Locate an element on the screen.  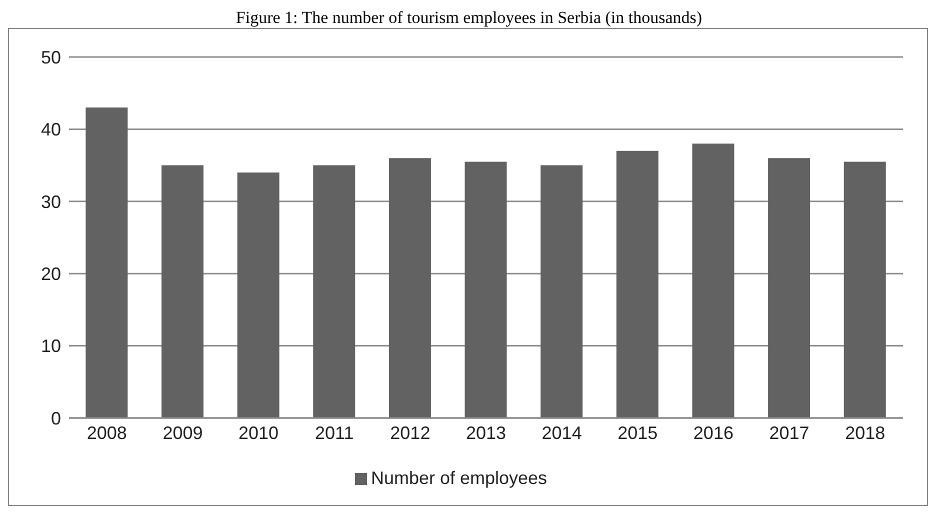
x-tick-label: 2013 is located at coordinates (486, 432).